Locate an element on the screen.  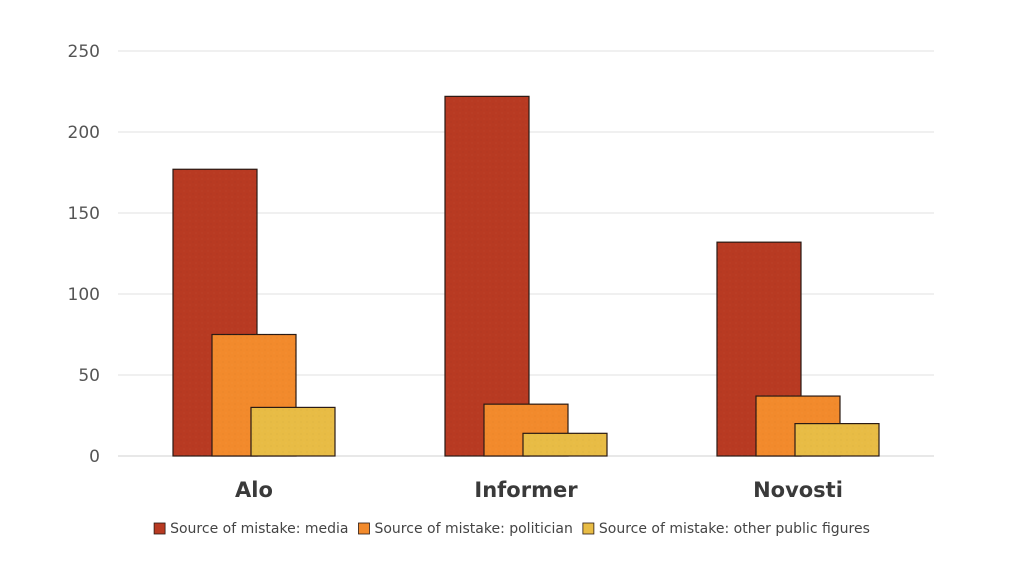
legend-label: Source of mistake: politician is located at coordinates (473, 529).